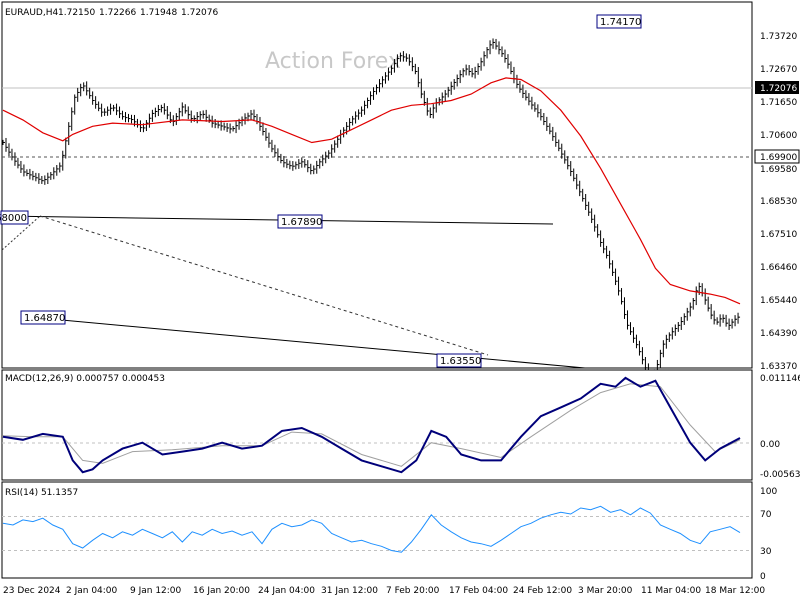  I want to click on y-tick: 1.65440, so click(778, 301).